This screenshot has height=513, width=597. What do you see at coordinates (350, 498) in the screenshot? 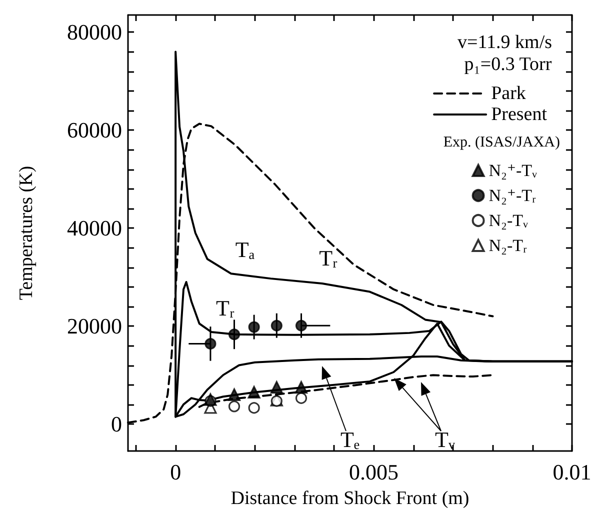
I see `x-axis-title: Distance from Shock Front (m)` at bounding box center [350, 498].